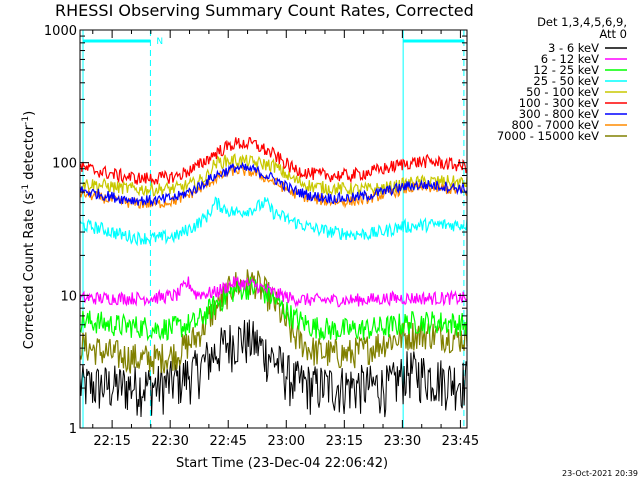  I want to click on series-100-300keV, so click(273, 160).